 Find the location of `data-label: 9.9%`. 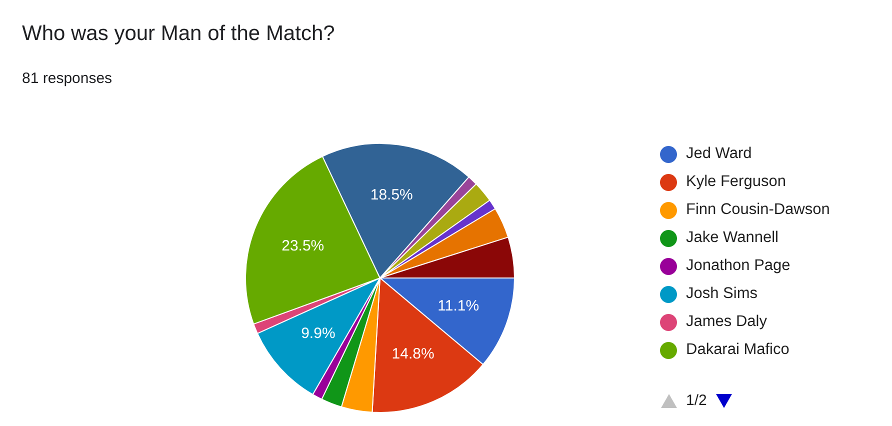

data-label: 9.9% is located at coordinates (318, 333).